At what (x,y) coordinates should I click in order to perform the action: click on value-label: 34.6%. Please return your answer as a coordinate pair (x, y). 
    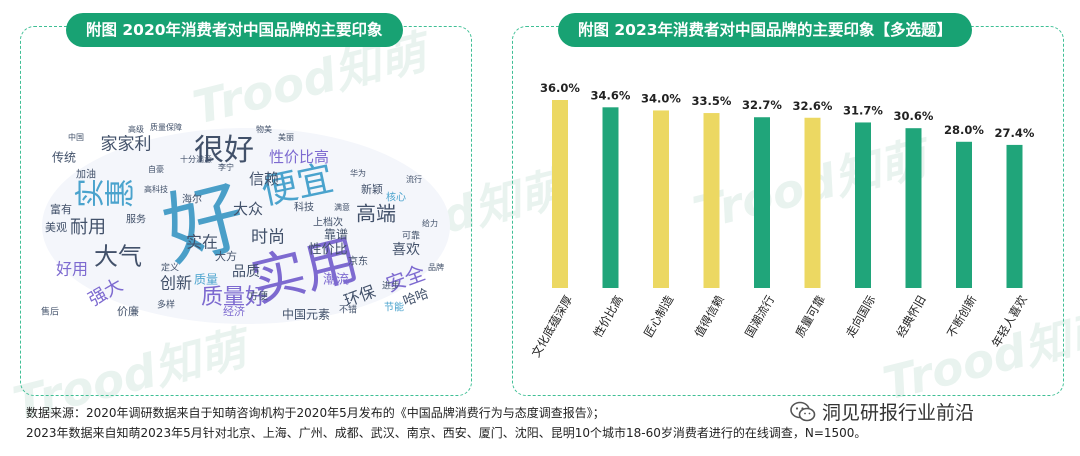
    Looking at the image, I should click on (611, 95).